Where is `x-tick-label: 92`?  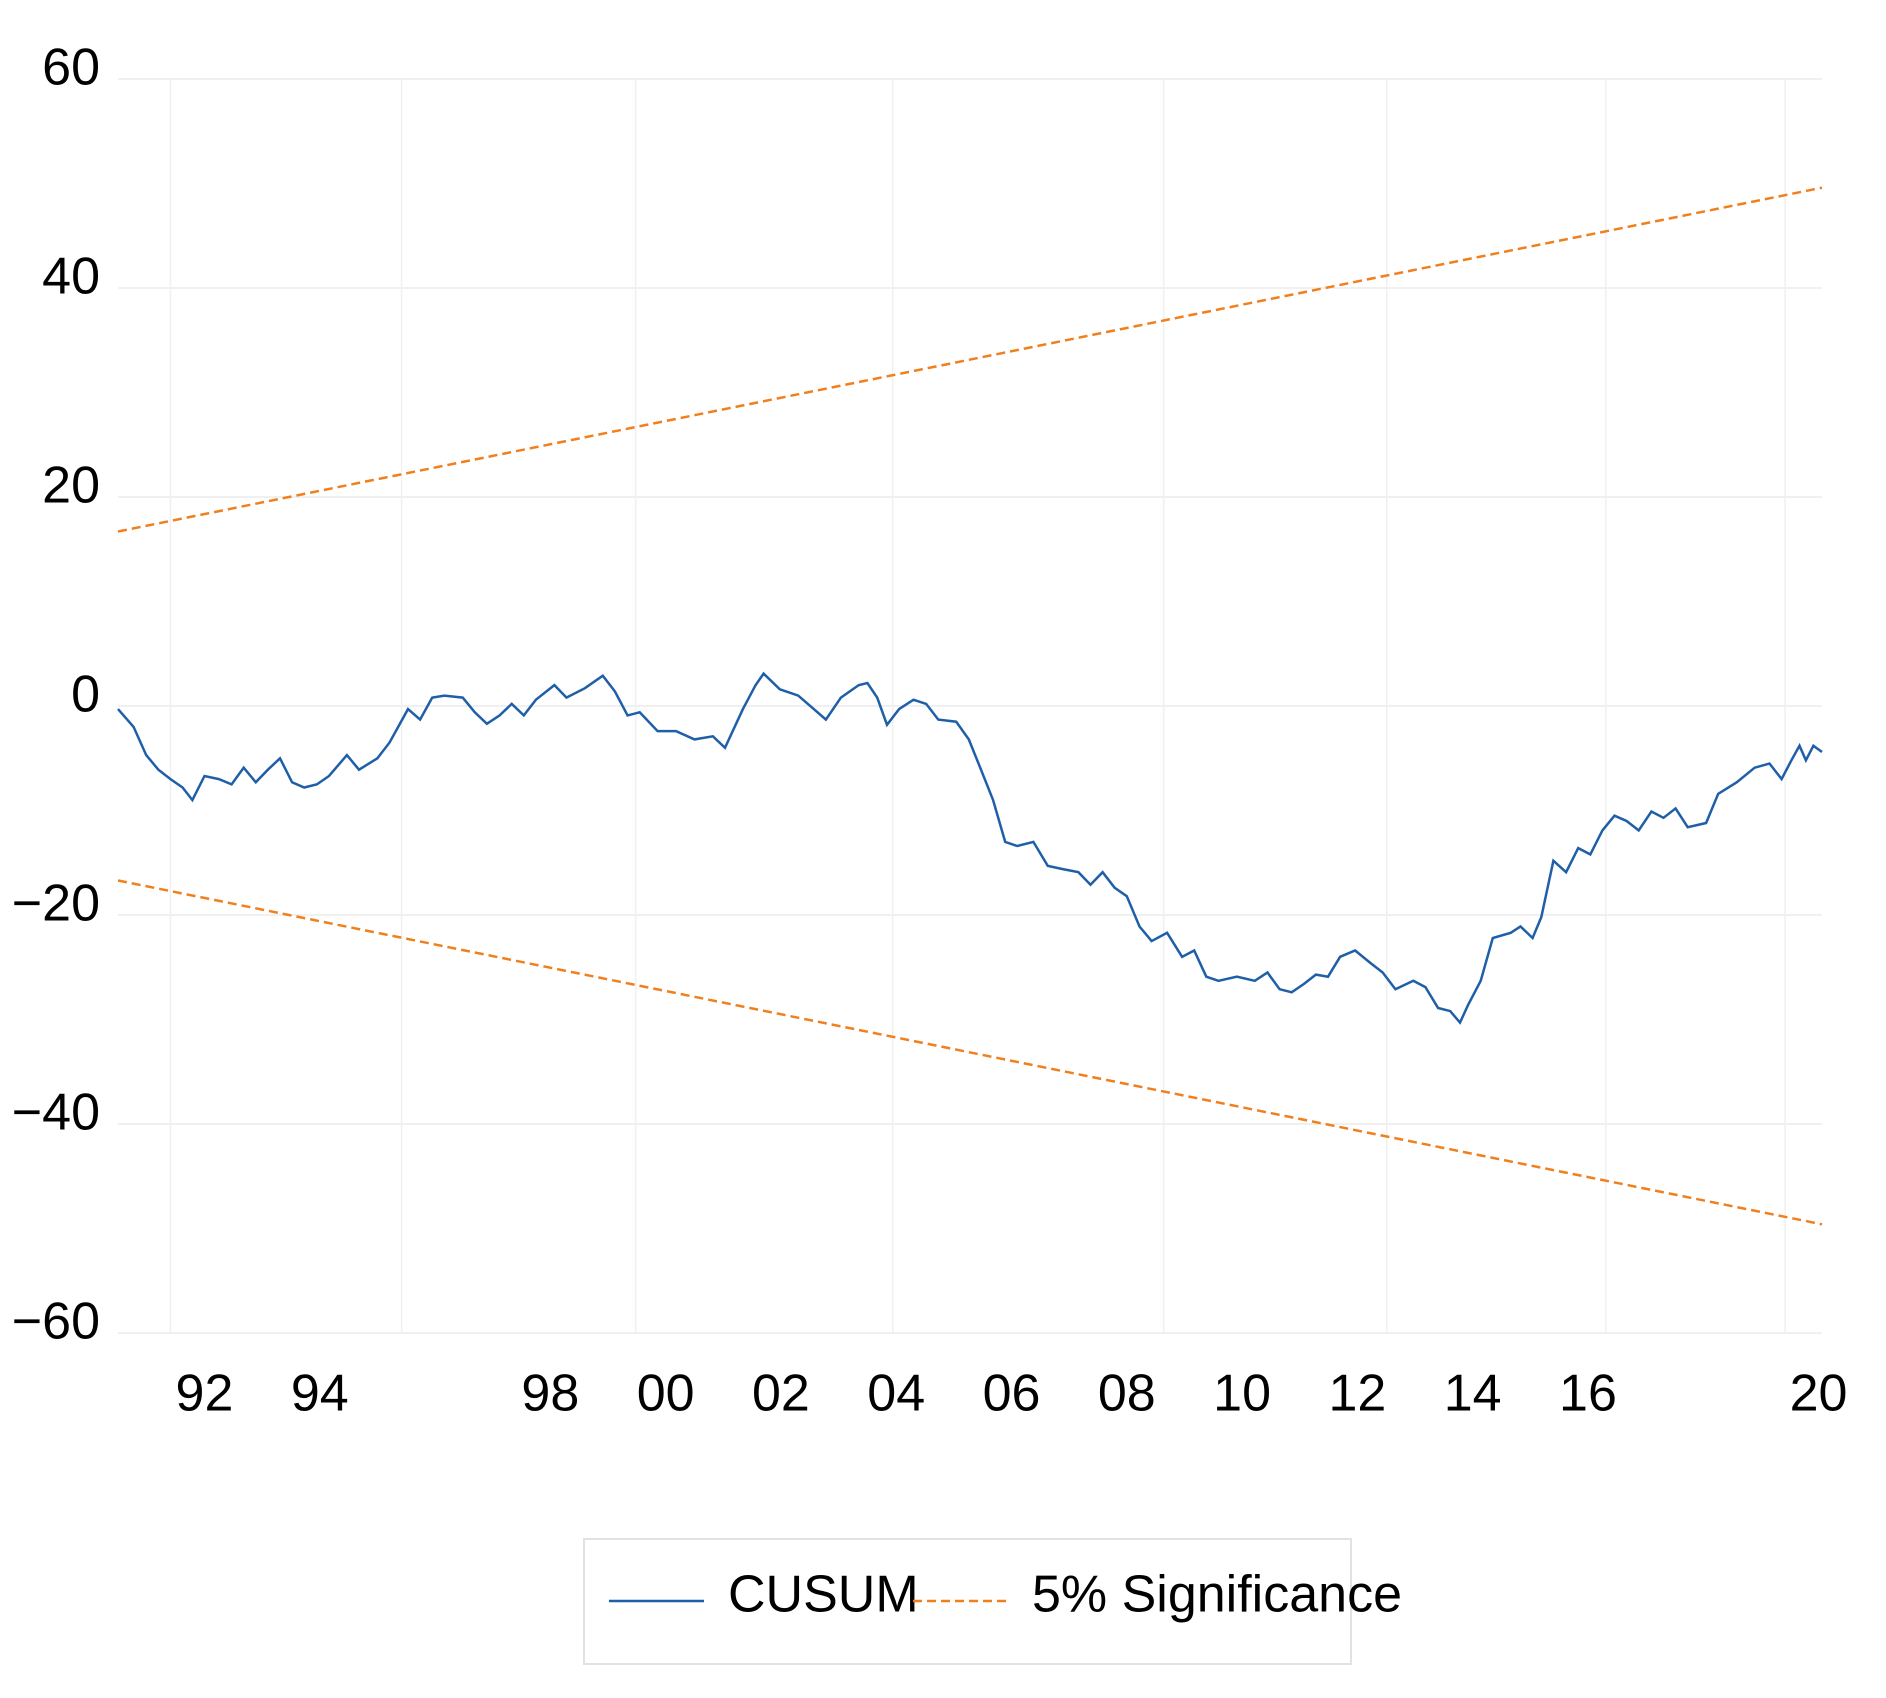
x-tick-label: 92 is located at coordinates (205, 1394).